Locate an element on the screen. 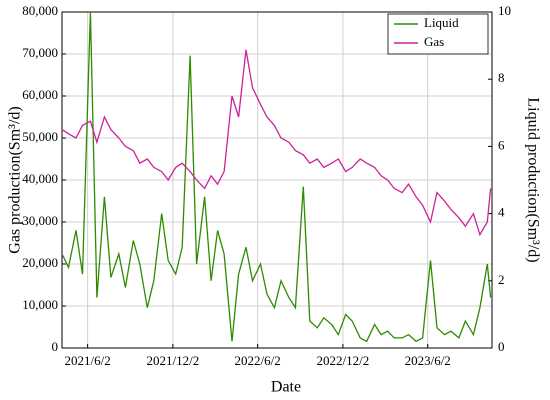 Image resolution: width=550 pixels, height=400 pixels. y-tick-label: 30,000 is located at coordinates (40, 220).